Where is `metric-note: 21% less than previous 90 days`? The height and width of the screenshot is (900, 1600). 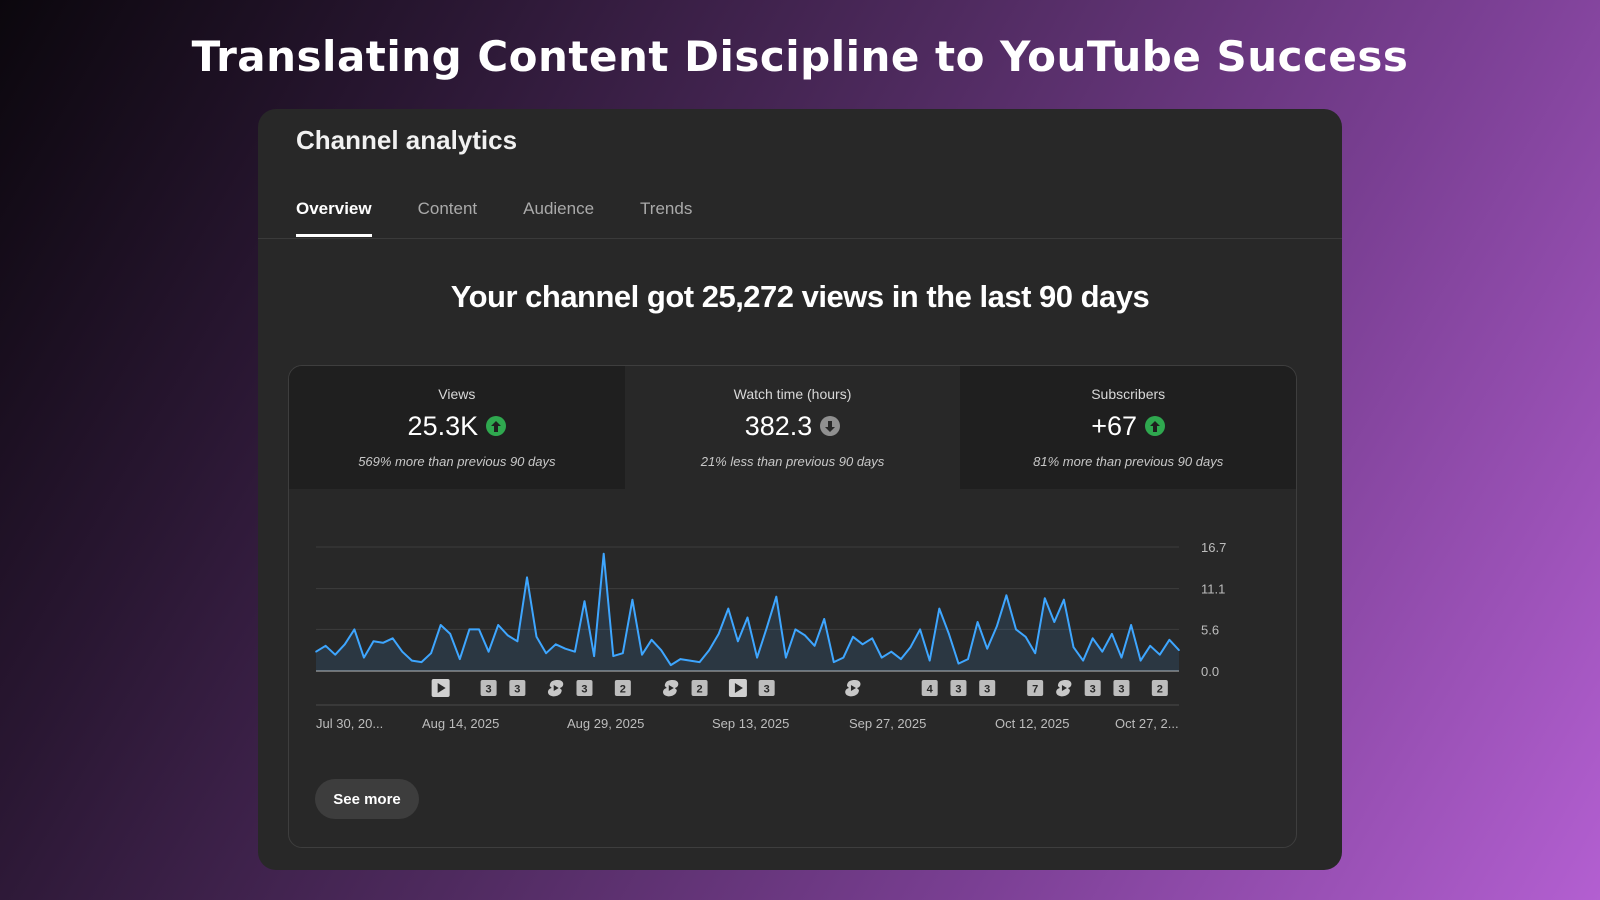
metric-note: 21% less than previous 90 days is located at coordinates (792, 461).